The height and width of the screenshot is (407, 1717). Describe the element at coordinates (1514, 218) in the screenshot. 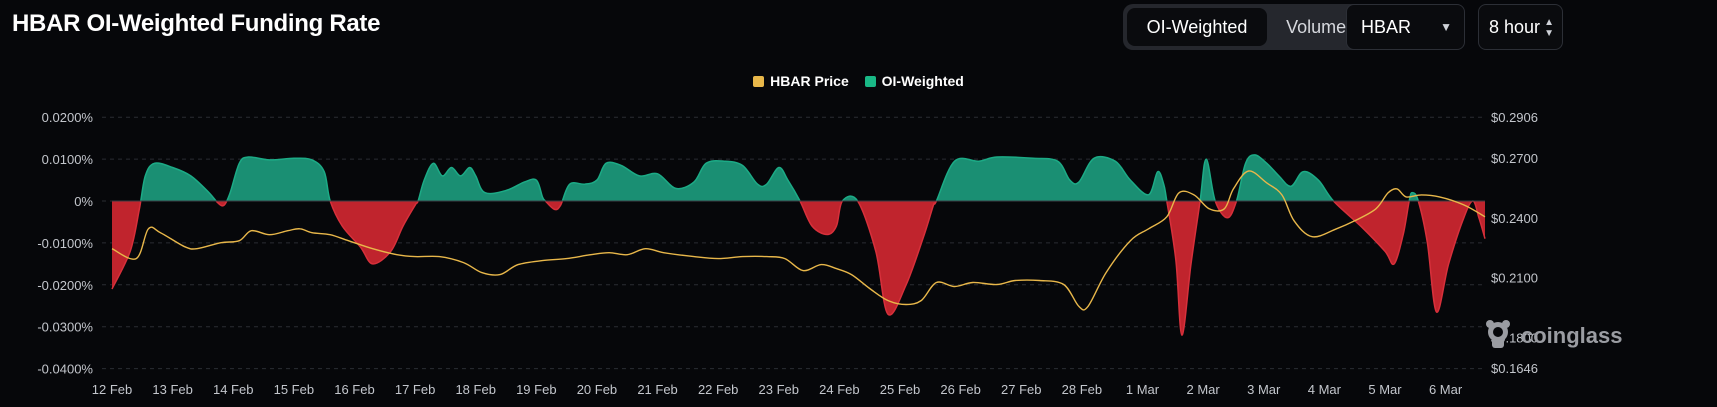

I see `right-axis-tick-label: $0.2400` at that location.